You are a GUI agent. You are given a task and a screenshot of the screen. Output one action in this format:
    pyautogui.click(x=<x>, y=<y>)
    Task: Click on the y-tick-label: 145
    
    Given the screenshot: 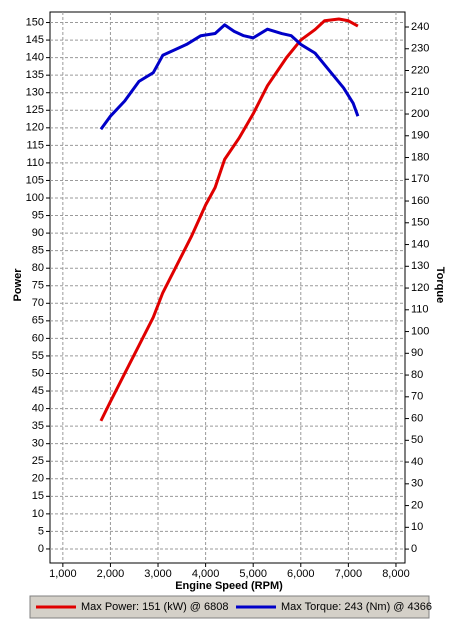 What is the action you would take?
    pyautogui.click(x=35, y=40)
    